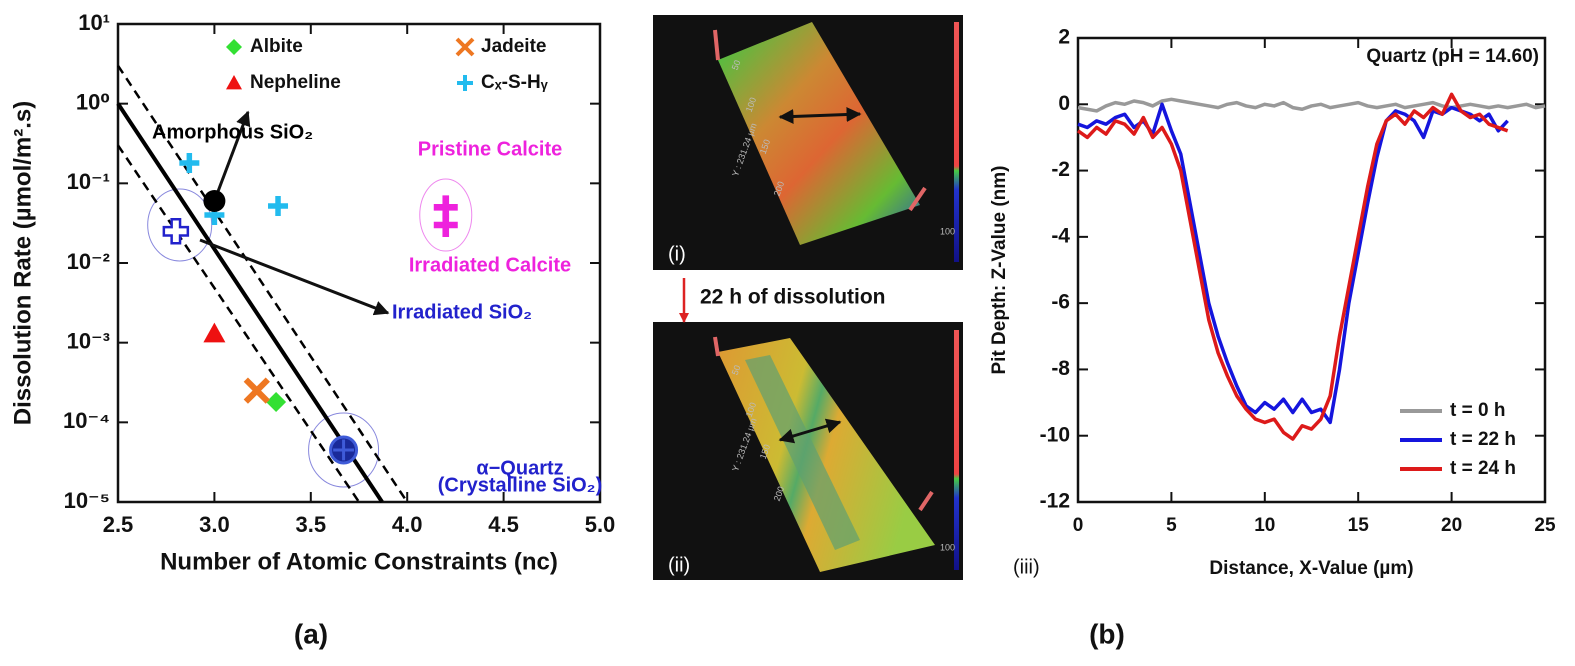  Describe the element at coordinates (1060, 235) in the screenshot. I see `y-tick-label: -4` at that location.